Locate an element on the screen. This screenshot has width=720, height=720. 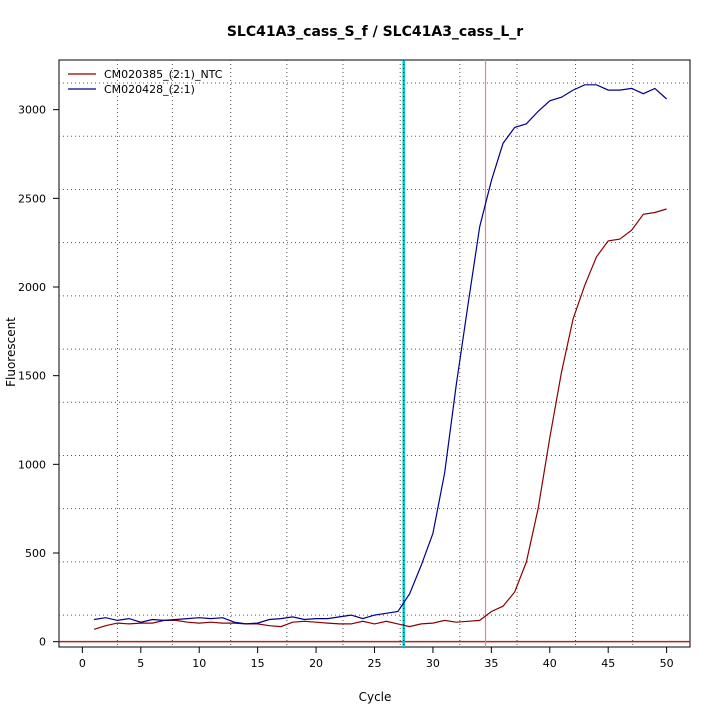
y-tick-label-2500: 2500 is located at coordinates (32, 198).